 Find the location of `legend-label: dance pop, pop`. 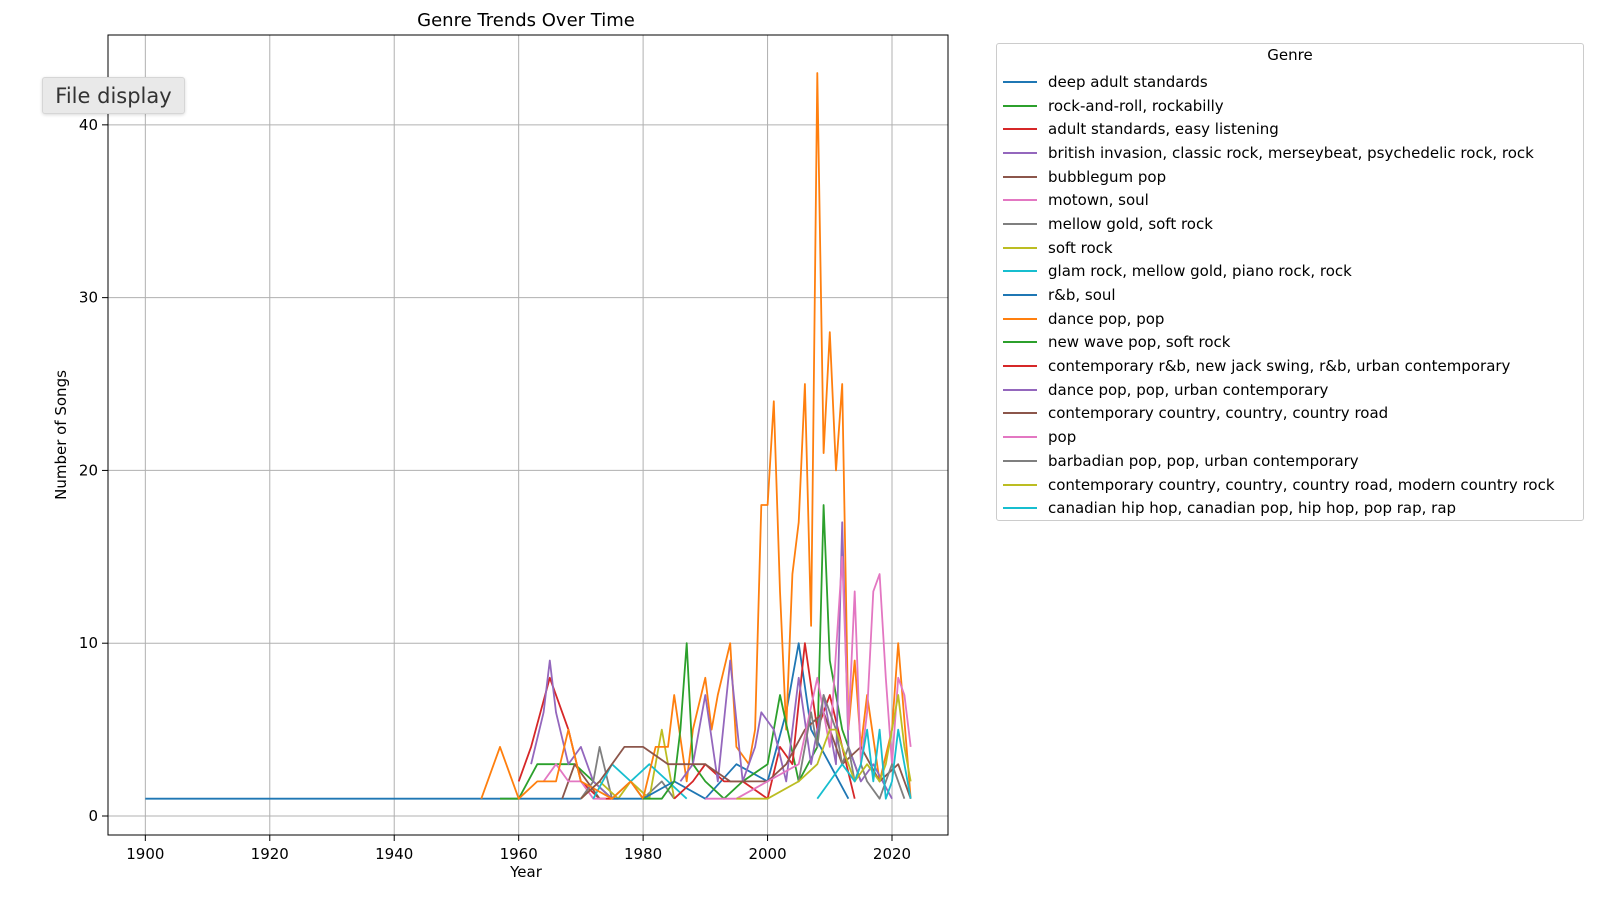

legend-label: dance pop, pop is located at coordinates (1106, 318).